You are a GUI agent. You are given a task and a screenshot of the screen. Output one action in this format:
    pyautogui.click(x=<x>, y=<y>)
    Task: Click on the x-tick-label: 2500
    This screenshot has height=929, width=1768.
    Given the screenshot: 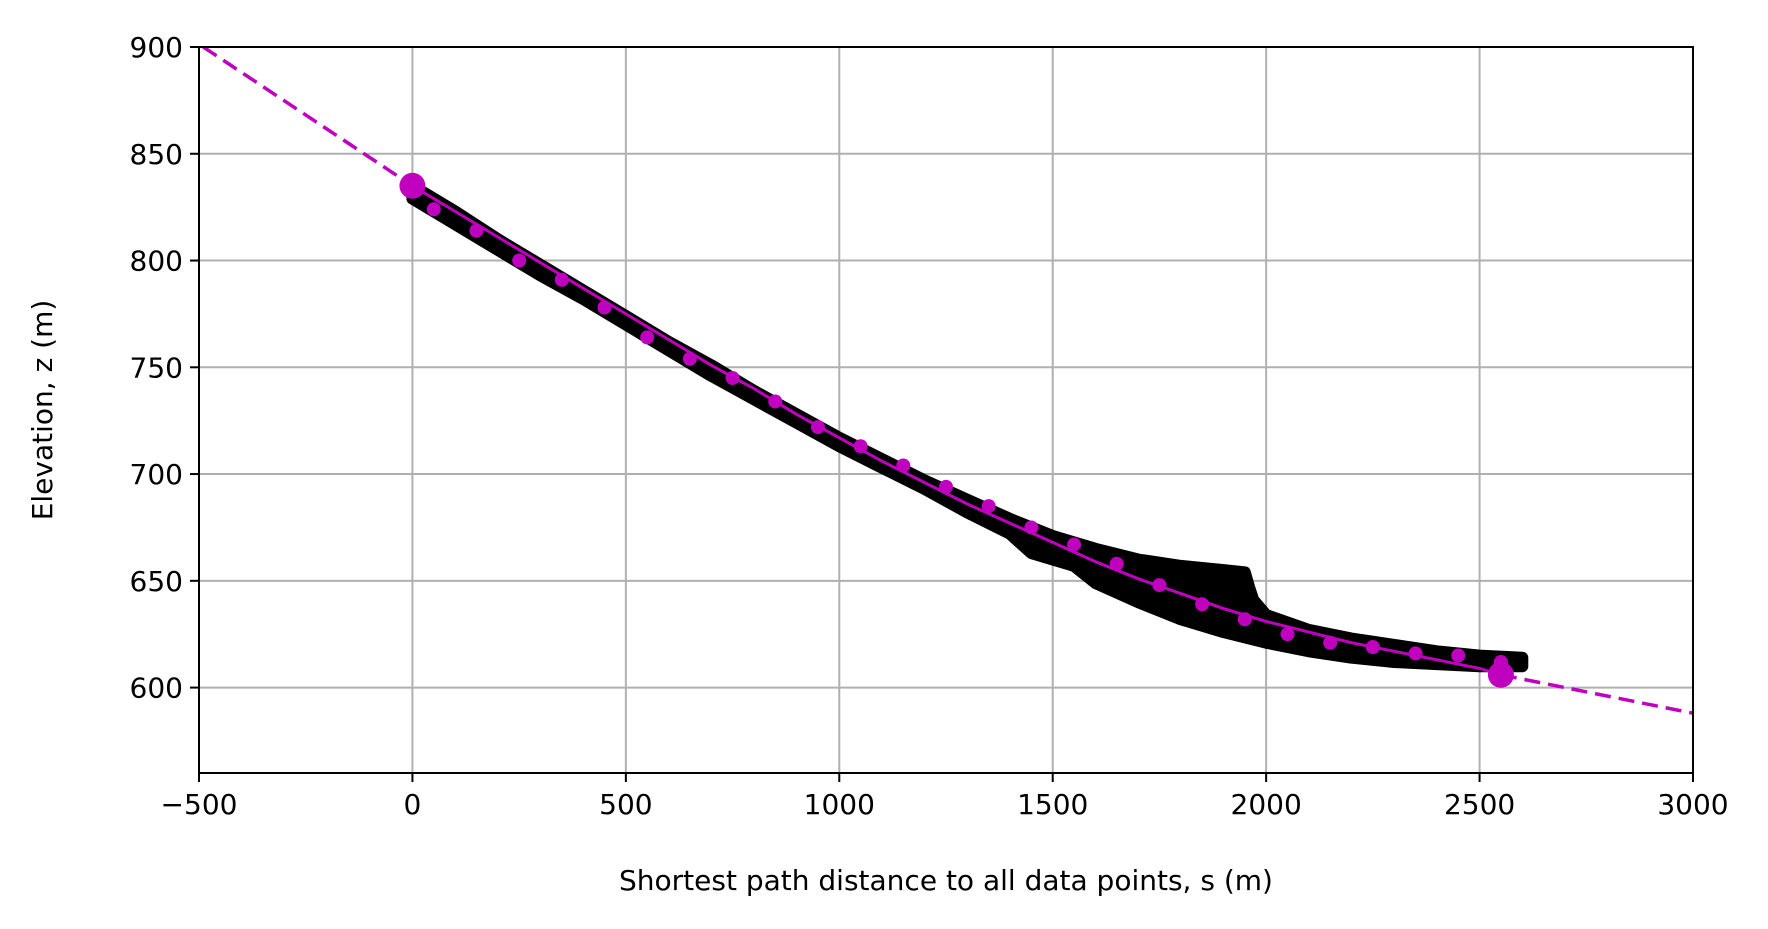 What is the action you would take?
    pyautogui.click(x=1479, y=804)
    